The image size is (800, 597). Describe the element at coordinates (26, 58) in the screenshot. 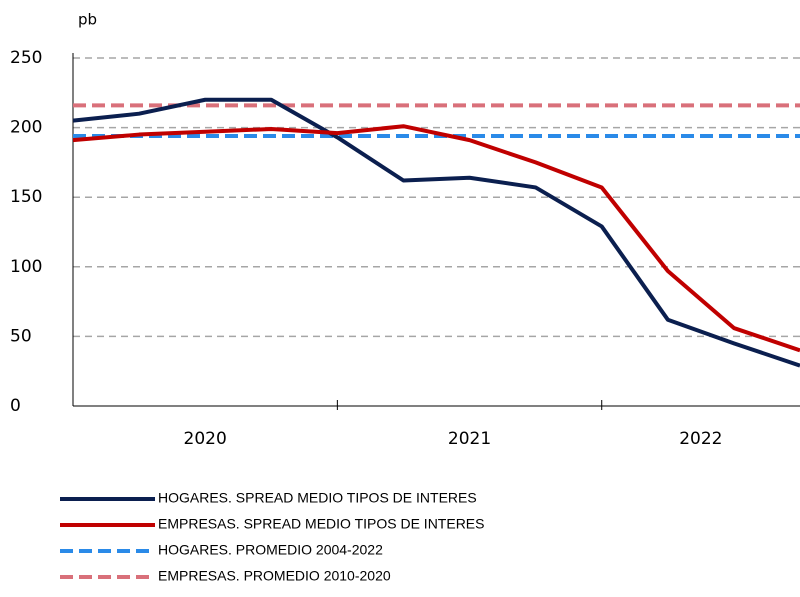

I see `y-tick-label: 250` at that location.